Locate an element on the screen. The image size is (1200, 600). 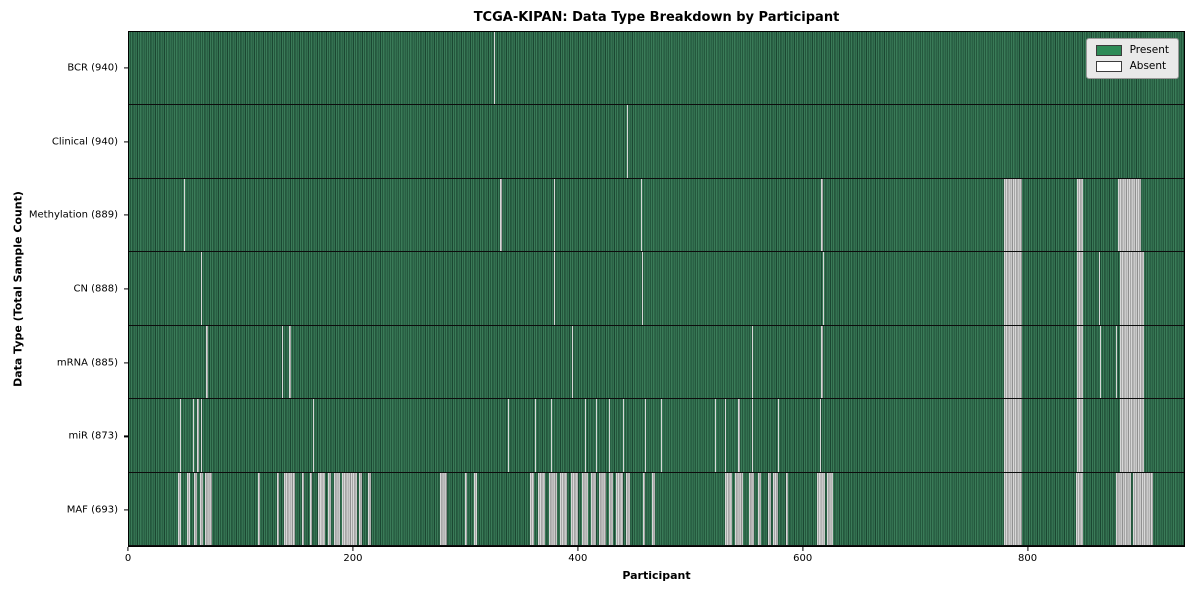
legend: Present Absent is located at coordinates (1132, 58).